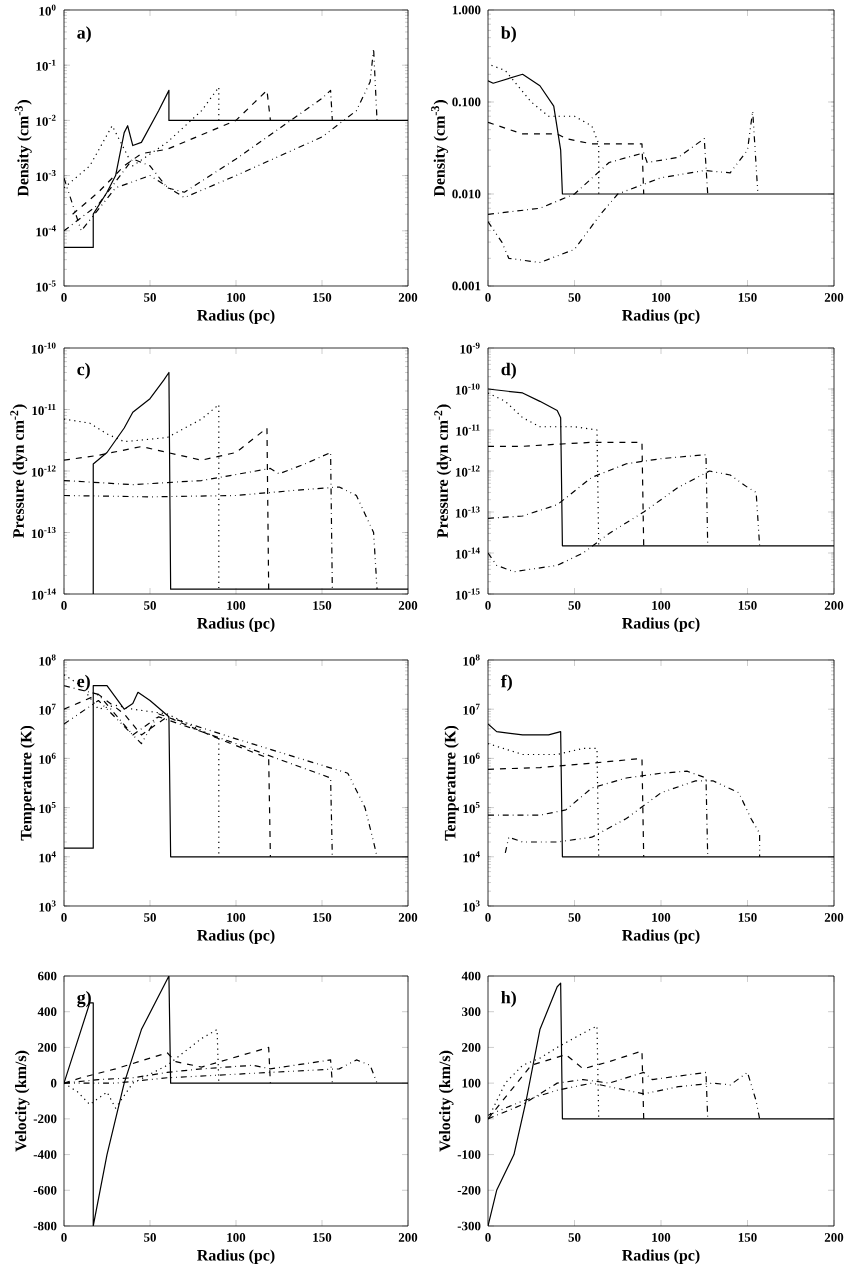 This screenshot has width=852, height=1288. I want to click on annotation: a), so click(84, 34).